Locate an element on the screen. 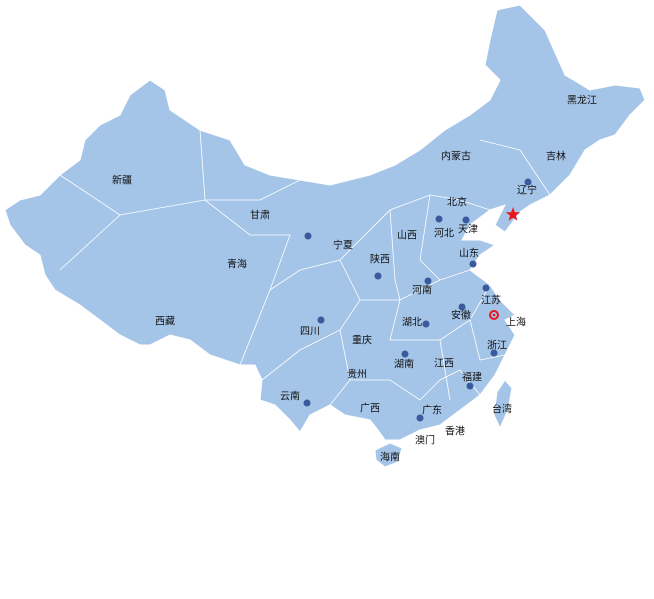 The width and height of the screenshot is (654, 599). province-label: 湖南 is located at coordinates (404, 364).